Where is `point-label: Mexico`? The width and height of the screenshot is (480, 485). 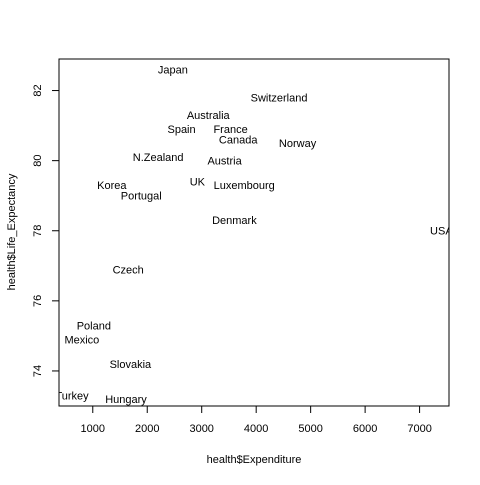
point-label: Mexico is located at coordinates (81, 340).